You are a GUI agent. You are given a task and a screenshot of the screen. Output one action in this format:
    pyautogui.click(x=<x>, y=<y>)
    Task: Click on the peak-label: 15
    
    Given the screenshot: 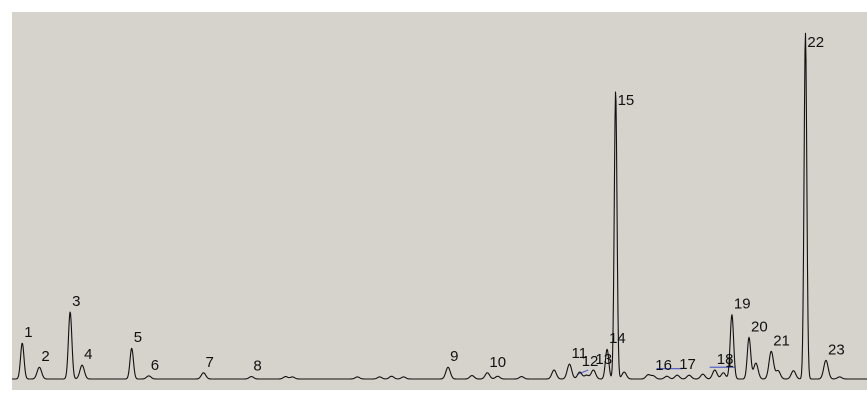 What is the action you would take?
    pyautogui.click(x=626, y=100)
    